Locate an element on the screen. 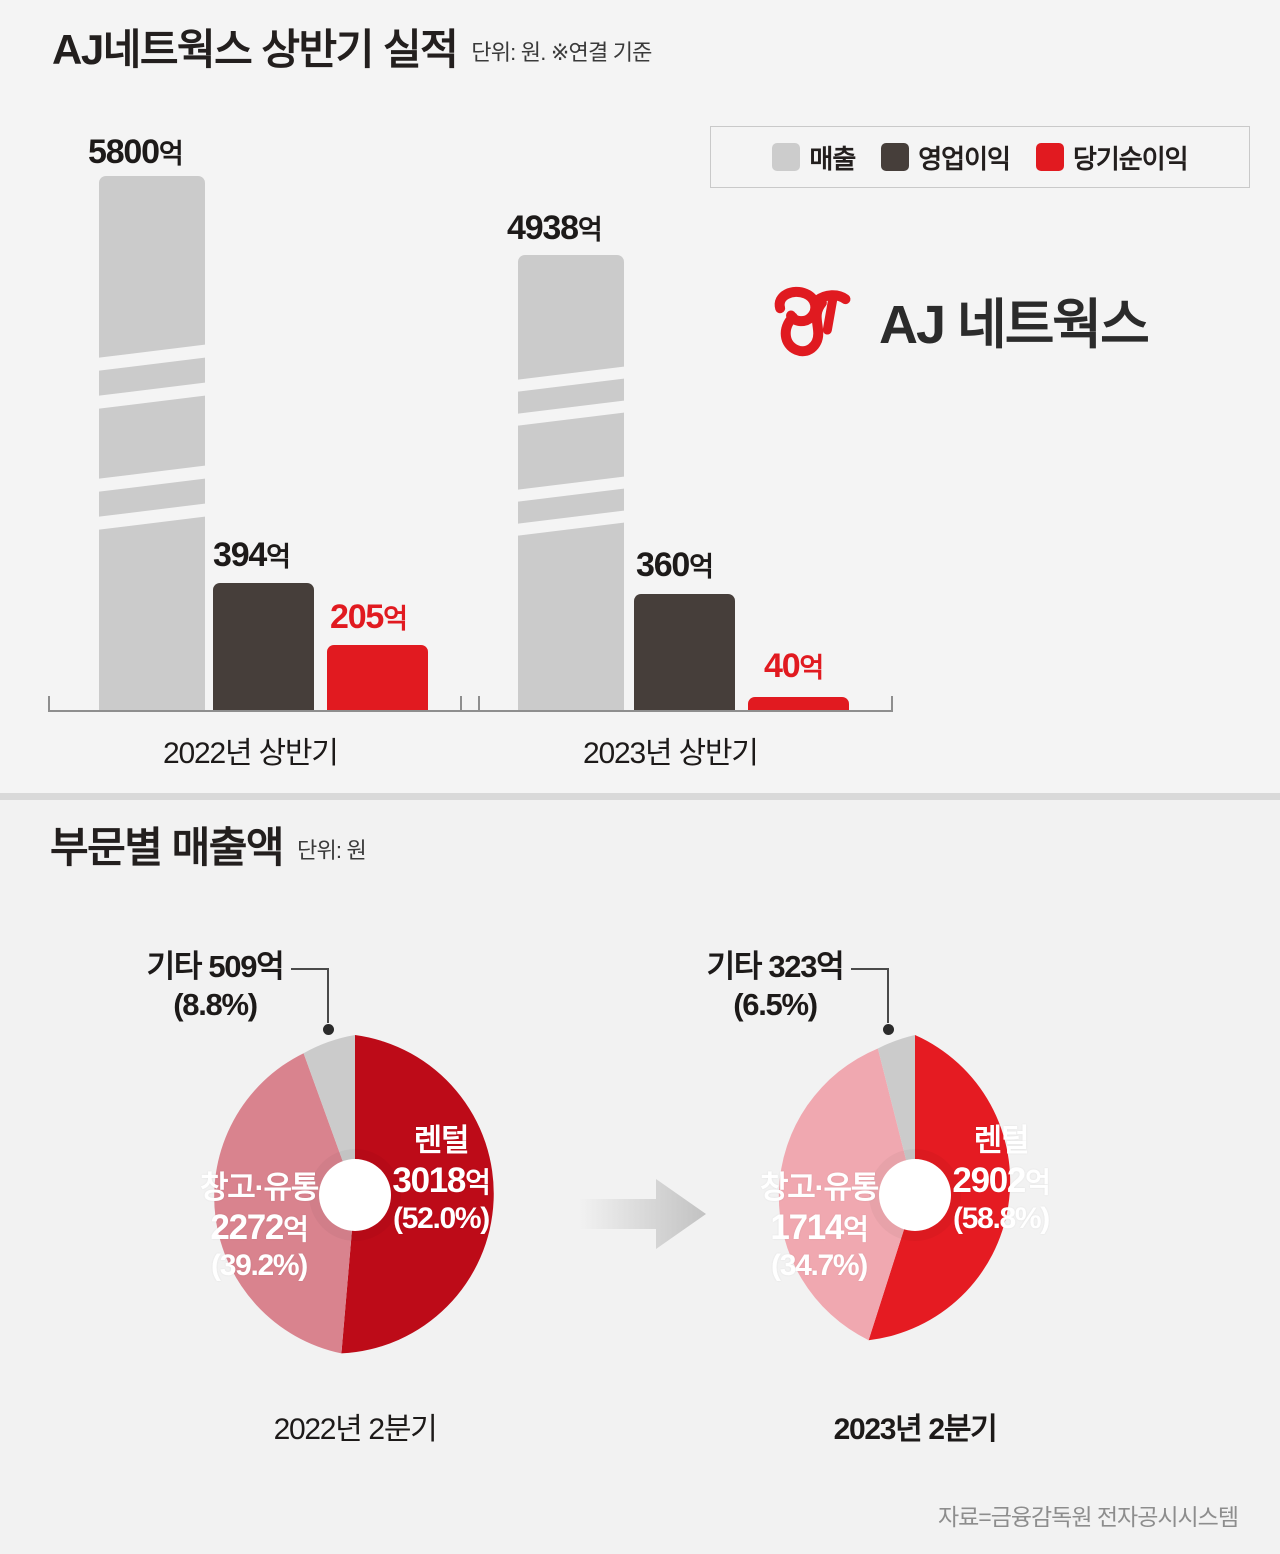 The width and height of the screenshot is (1280, 1554). bar-2023-operating-profit is located at coordinates (684, 652).